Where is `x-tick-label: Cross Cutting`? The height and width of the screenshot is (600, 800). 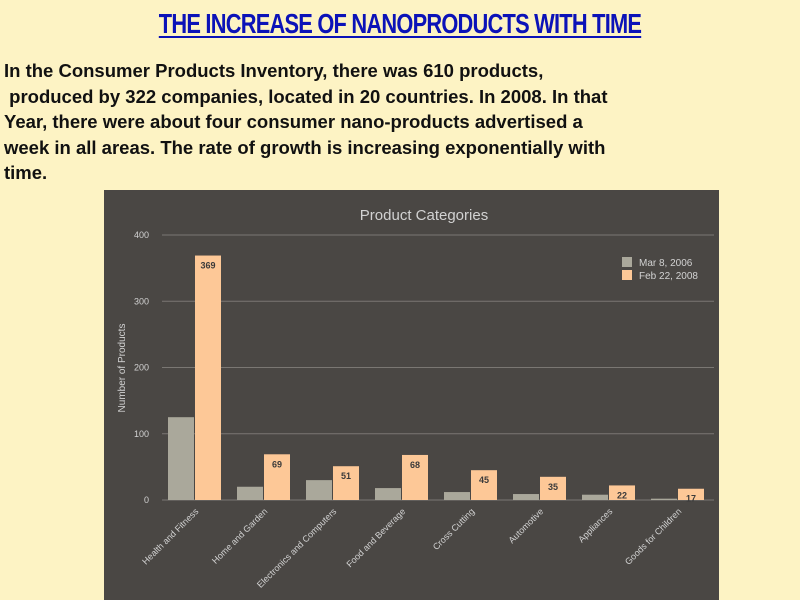 x-tick-label: Cross Cutting is located at coordinates (454, 529).